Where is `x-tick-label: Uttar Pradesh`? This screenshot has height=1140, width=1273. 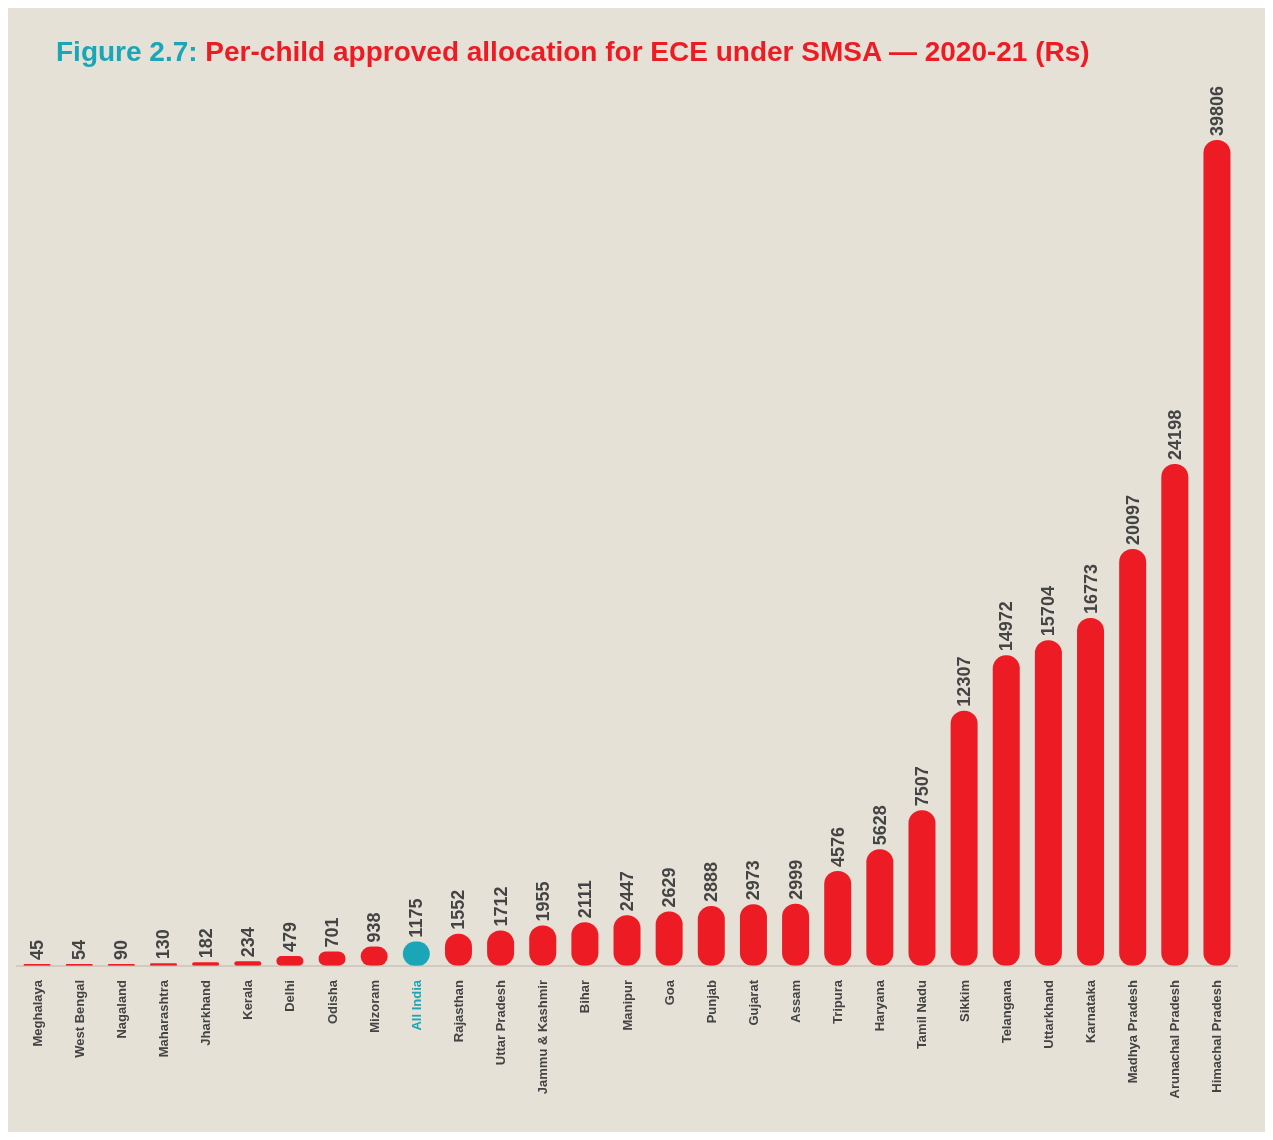
x-tick-label: Uttar Pradesh is located at coordinates (501, 1022).